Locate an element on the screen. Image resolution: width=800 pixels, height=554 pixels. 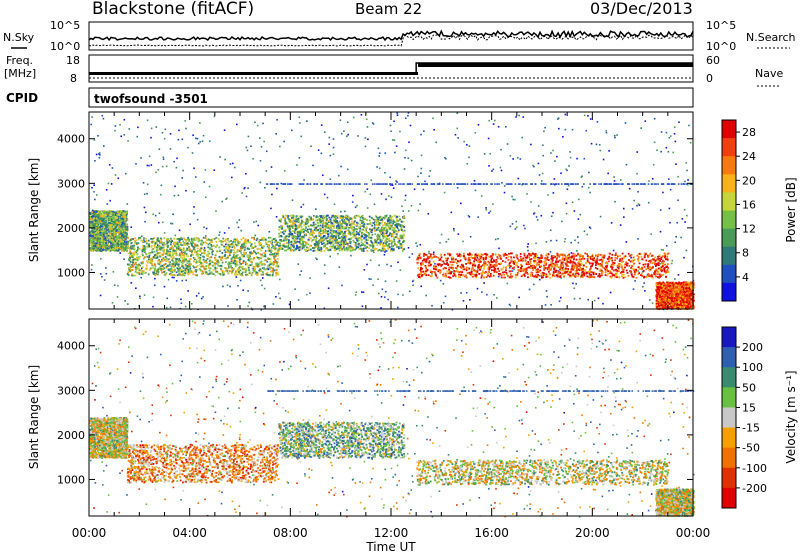
cpid-value: twofsound -3501 is located at coordinates (151, 99).